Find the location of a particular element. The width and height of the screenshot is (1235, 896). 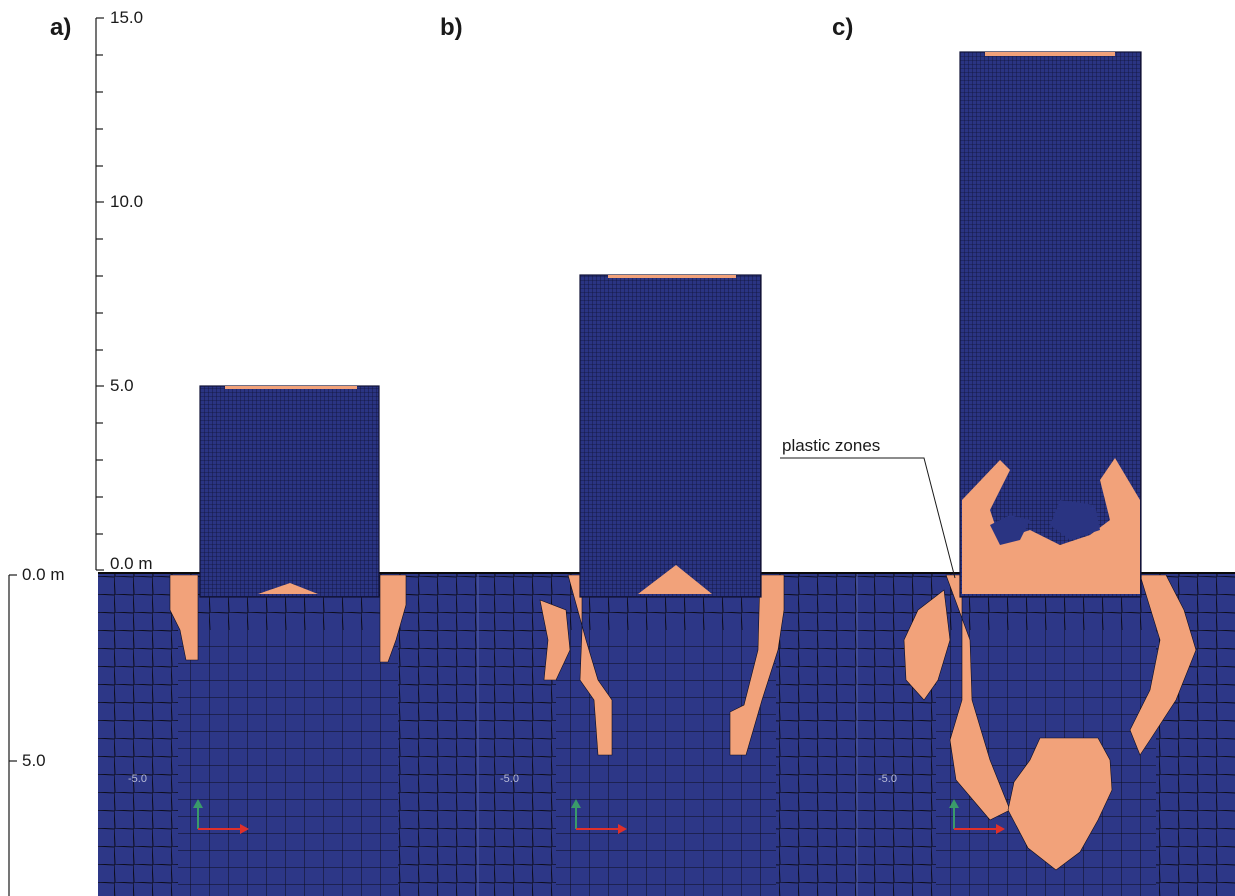

plastic-zones-annotation: plastic zones is located at coordinates (831, 445).